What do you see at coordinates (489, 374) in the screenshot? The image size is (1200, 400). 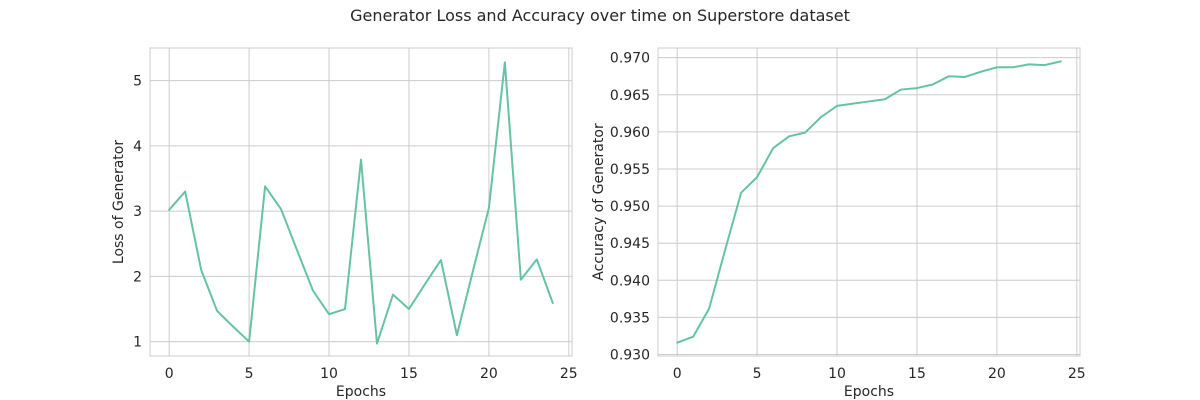 I see `loss-x-tick-label: 20` at bounding box center [489, 374].